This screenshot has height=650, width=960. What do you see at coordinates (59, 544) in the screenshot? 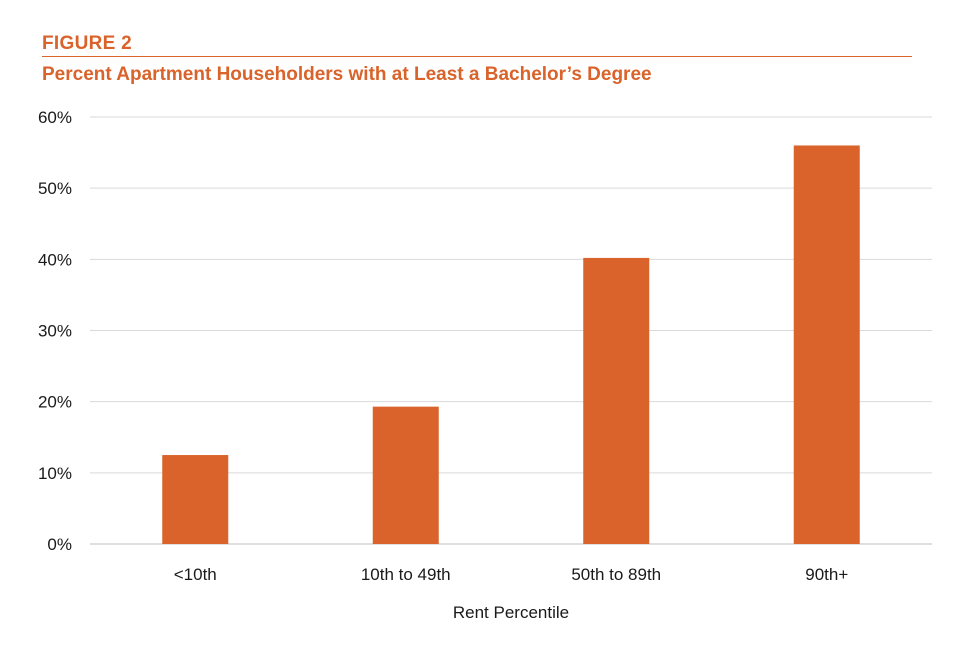
I see `y-tick-label: 0%` at bounding box center [59, 544].